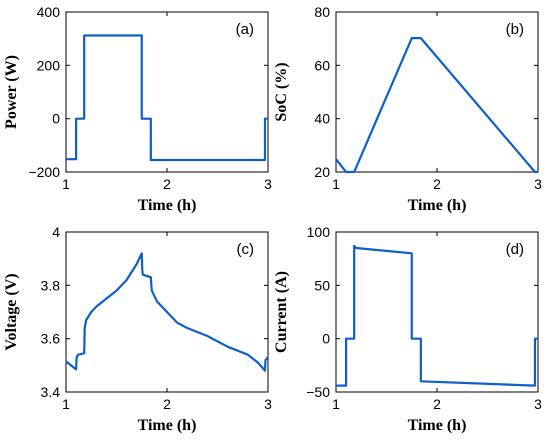 The image size is (550, 446). I want to click on y-tick-label: 4, so click(56, 232).